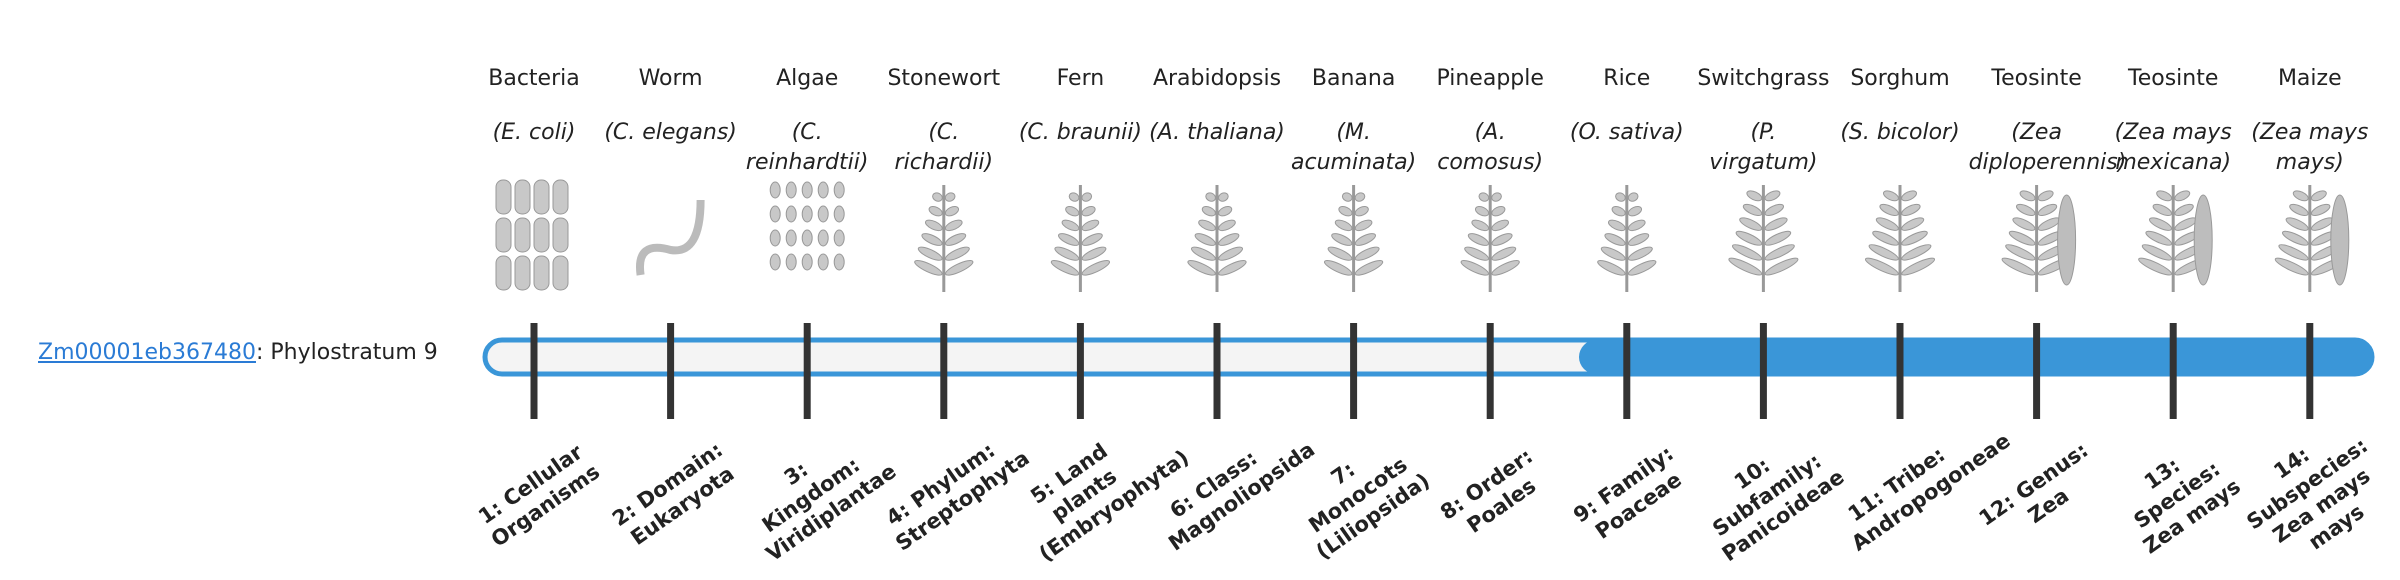 The width and height of the screenshot is (2400, 580). I want to click on organism-name: Arabidopsis, so click(1217, 78).